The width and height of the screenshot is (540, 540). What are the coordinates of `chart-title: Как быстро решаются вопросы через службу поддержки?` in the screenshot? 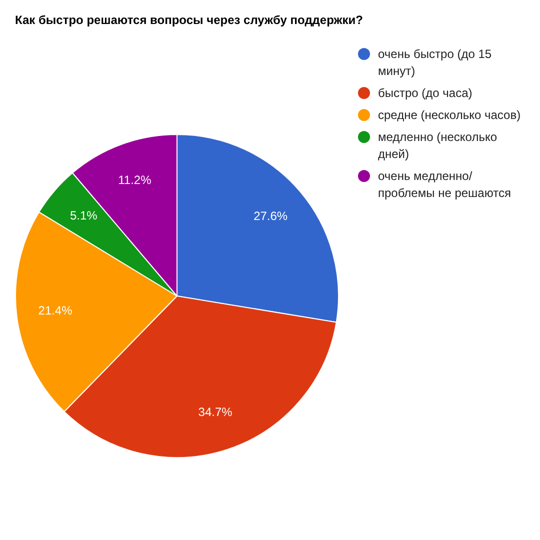 It's located at (189, 20).